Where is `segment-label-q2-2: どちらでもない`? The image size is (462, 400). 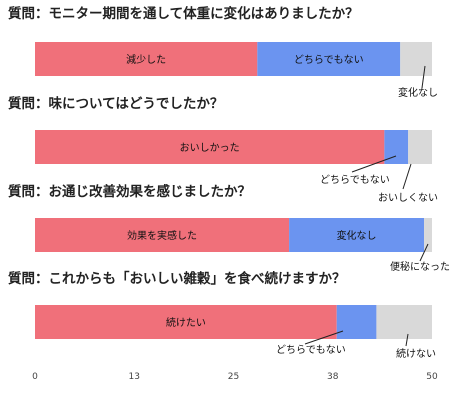 segment-label-q2-2: どちらでもない is located at coordinates (355, 180).